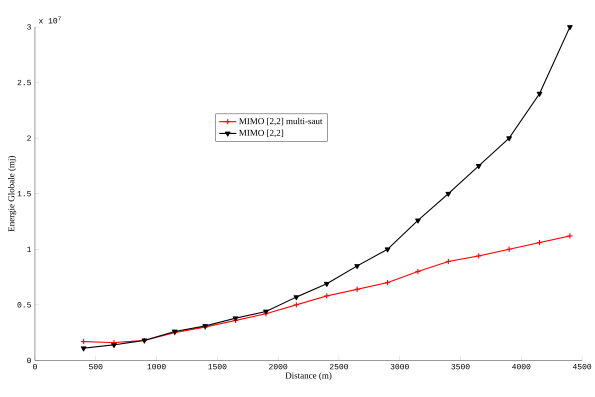 The height and width of the screenshot is (397, 595). What do you see at coordinates (280, 122) in the screenshot?
I see `legend-label: MIMO [2,2] multi-saut` at bounding box center [280, 122].